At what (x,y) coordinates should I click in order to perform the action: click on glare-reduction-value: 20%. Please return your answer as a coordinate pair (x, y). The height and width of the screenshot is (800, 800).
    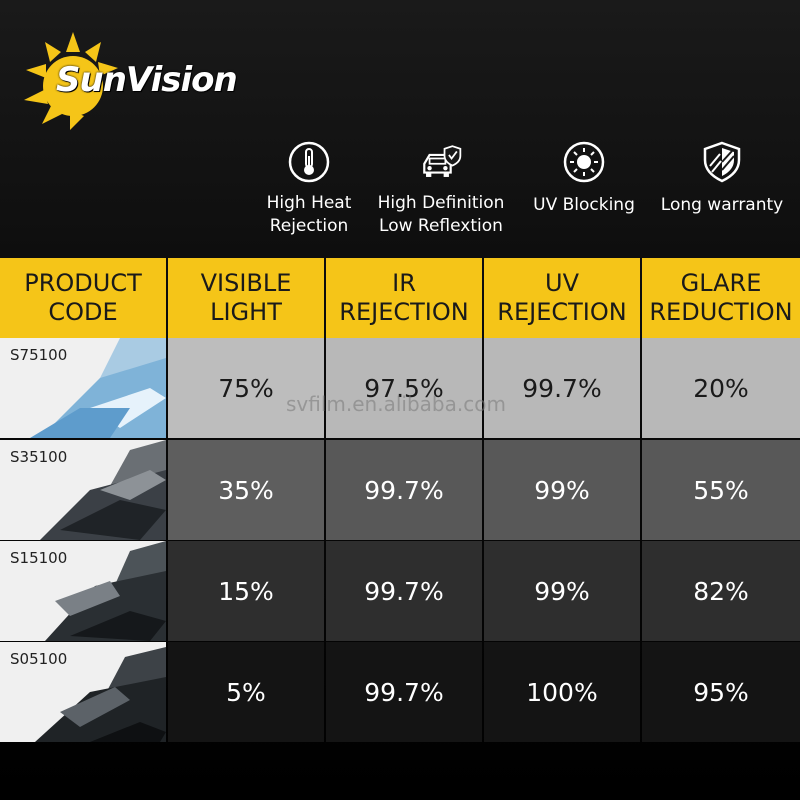
    Looking at the image, I should click on (721, 388).